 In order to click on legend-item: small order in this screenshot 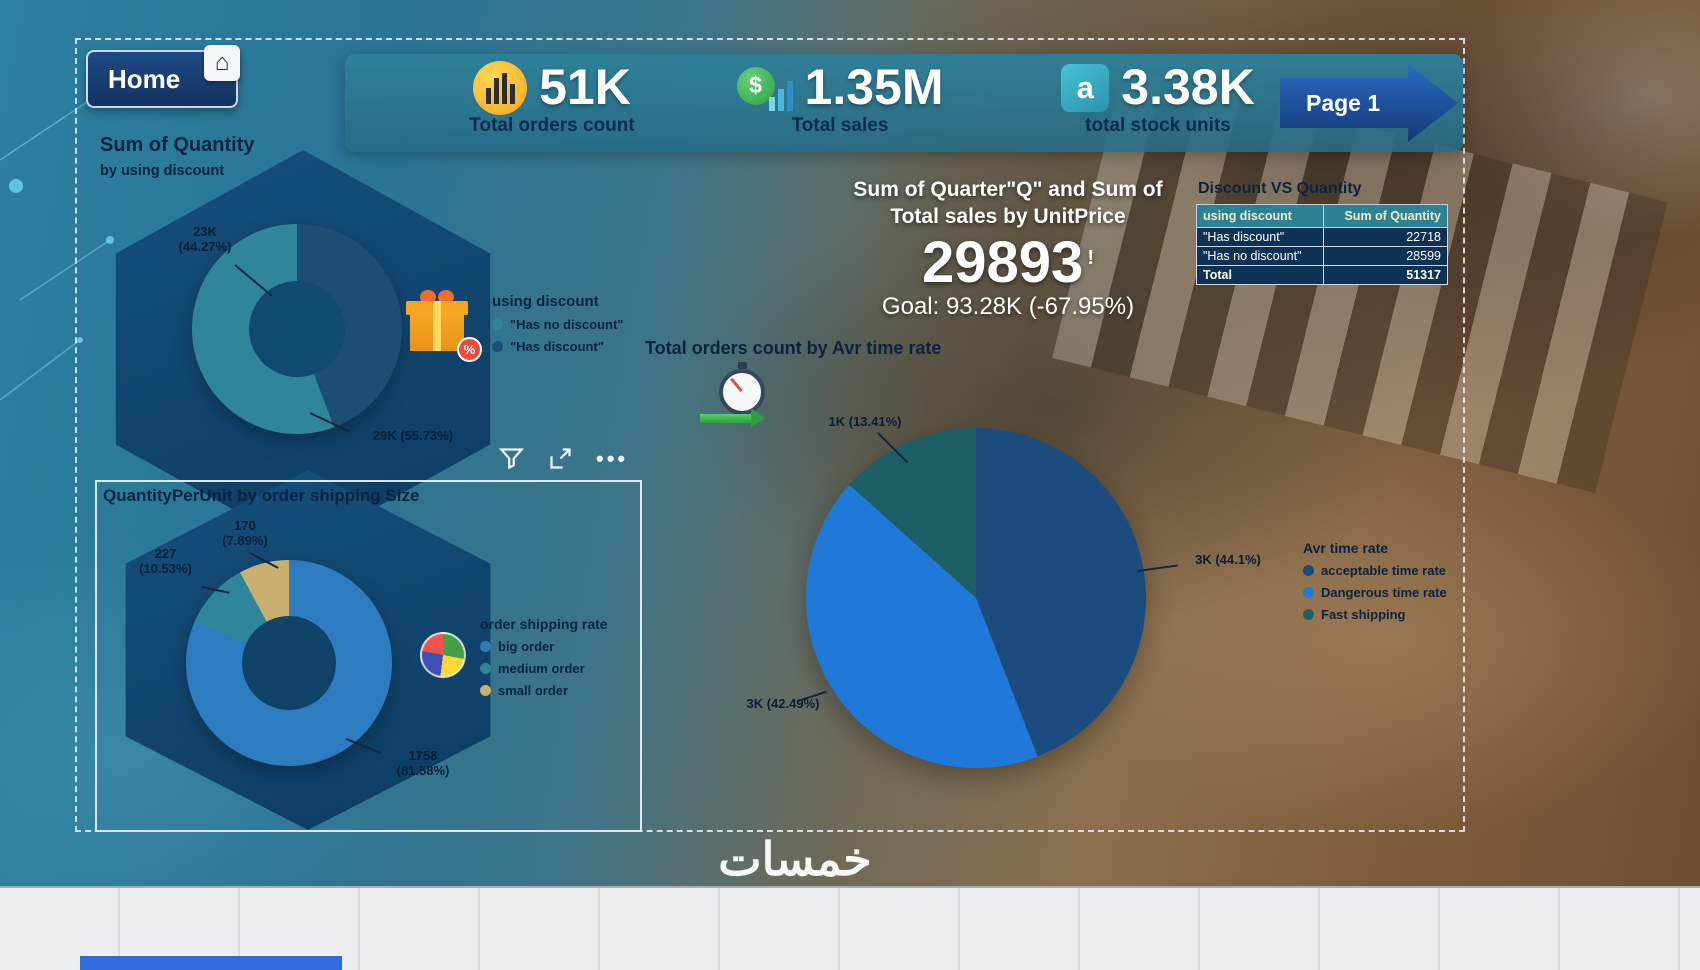, I will do `click(544, 690)`.